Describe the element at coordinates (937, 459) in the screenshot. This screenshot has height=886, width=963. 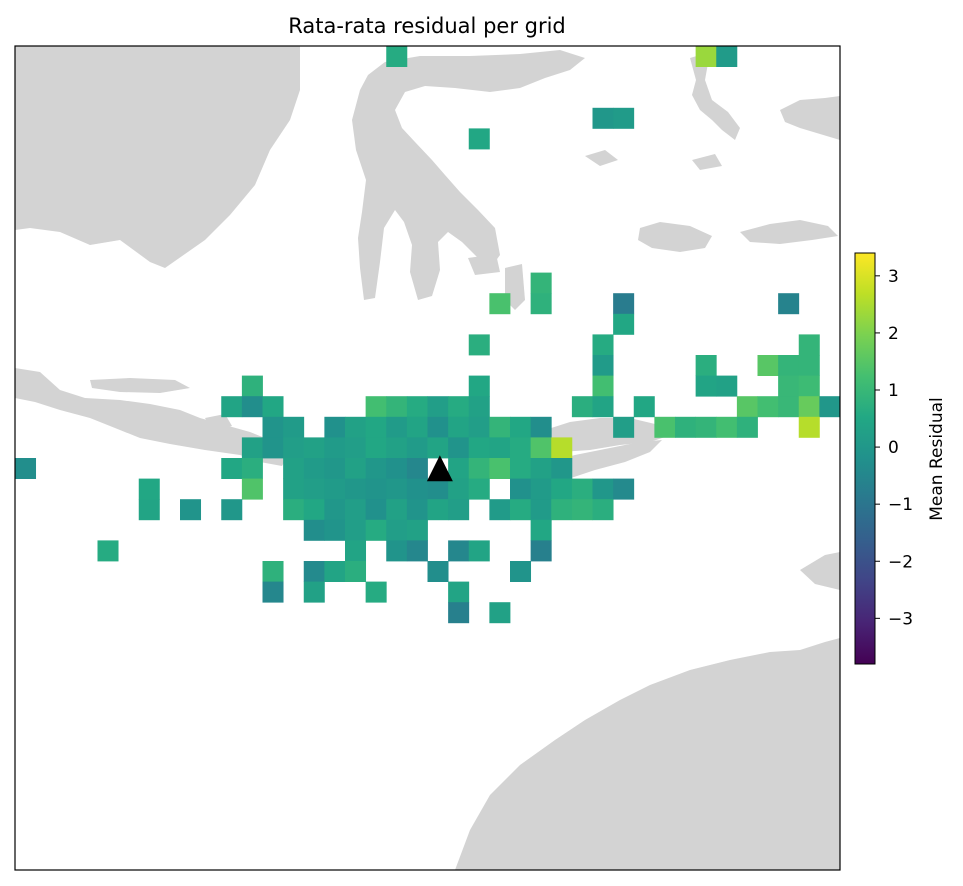
I see `colorbar-label: Mean Residual` at that location.